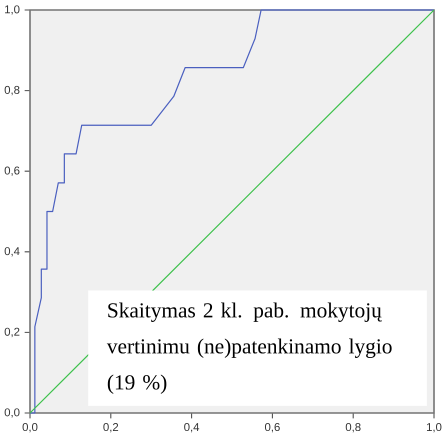 The height and width of the screenshot is (437, 445). What do you see at coordinates (353, 427) in the screenshot?
I see `x-tick-label: 0,8` at bounding box center [353, 427].